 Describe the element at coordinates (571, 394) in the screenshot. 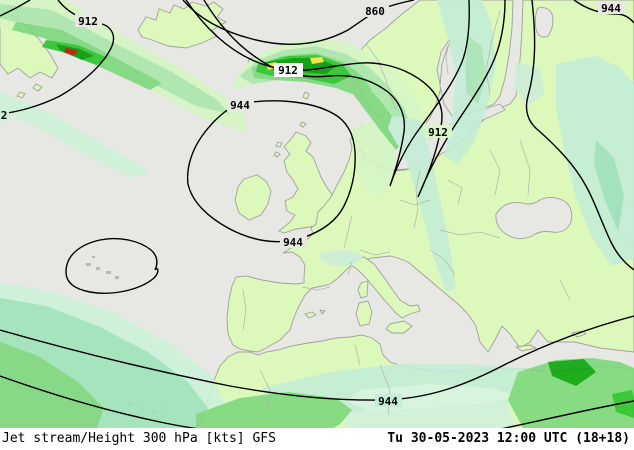

I see `shade-africa-medium-east` at that location.